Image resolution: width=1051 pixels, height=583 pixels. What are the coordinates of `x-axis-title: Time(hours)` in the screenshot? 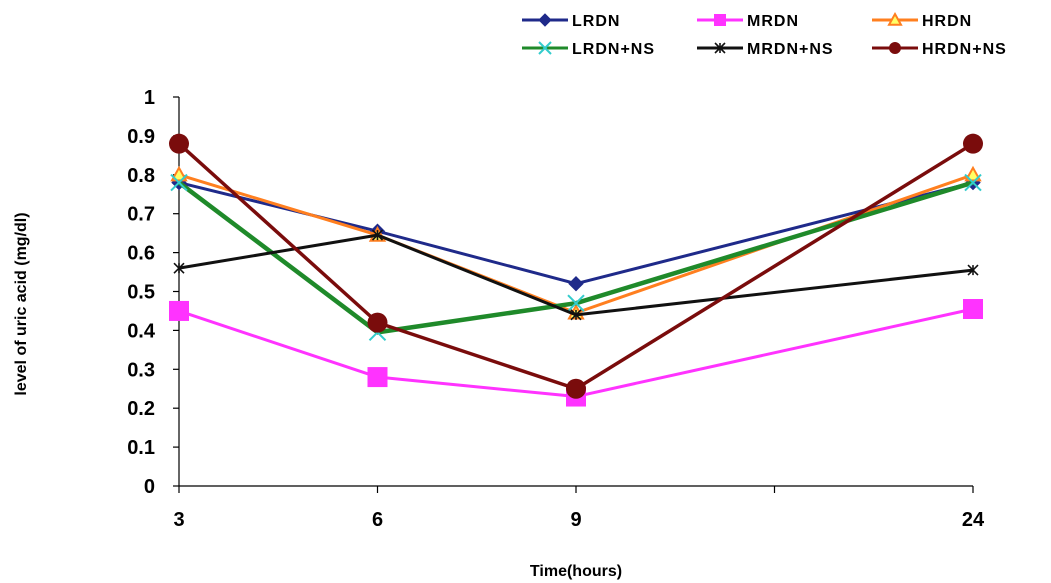 It's located at (576, 571).